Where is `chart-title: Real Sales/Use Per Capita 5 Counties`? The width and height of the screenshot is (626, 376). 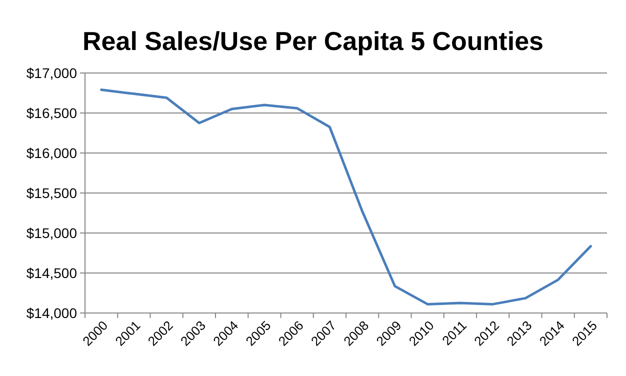 chart-title: Real Sales/Use Per Capita 5 Counties is located at coordinates (313, 41).